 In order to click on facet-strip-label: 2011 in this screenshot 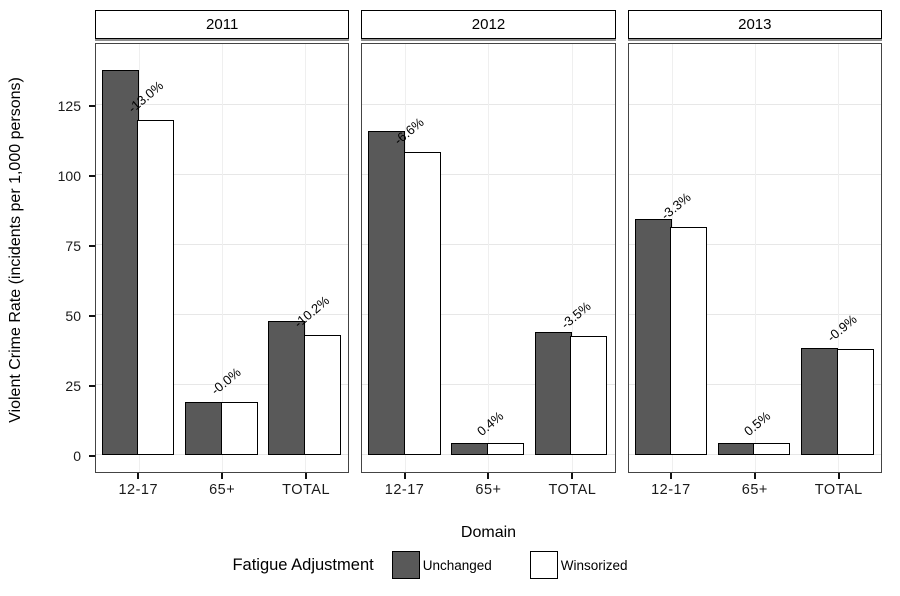, I will do `click(222, 24)`.